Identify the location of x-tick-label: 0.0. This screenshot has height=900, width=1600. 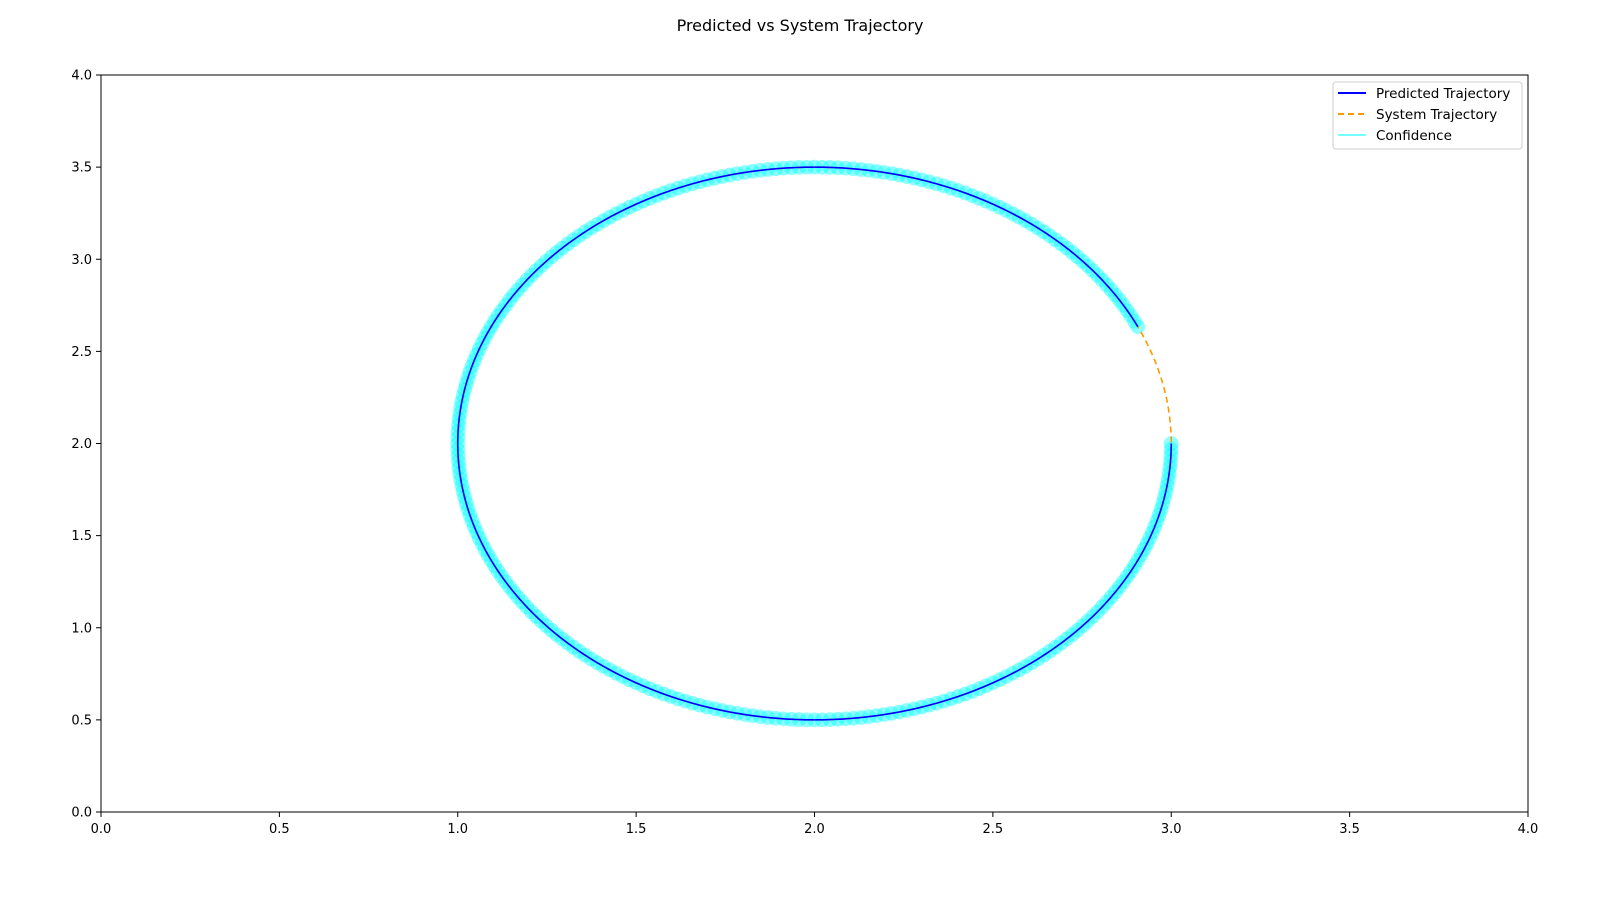
(101, 829).